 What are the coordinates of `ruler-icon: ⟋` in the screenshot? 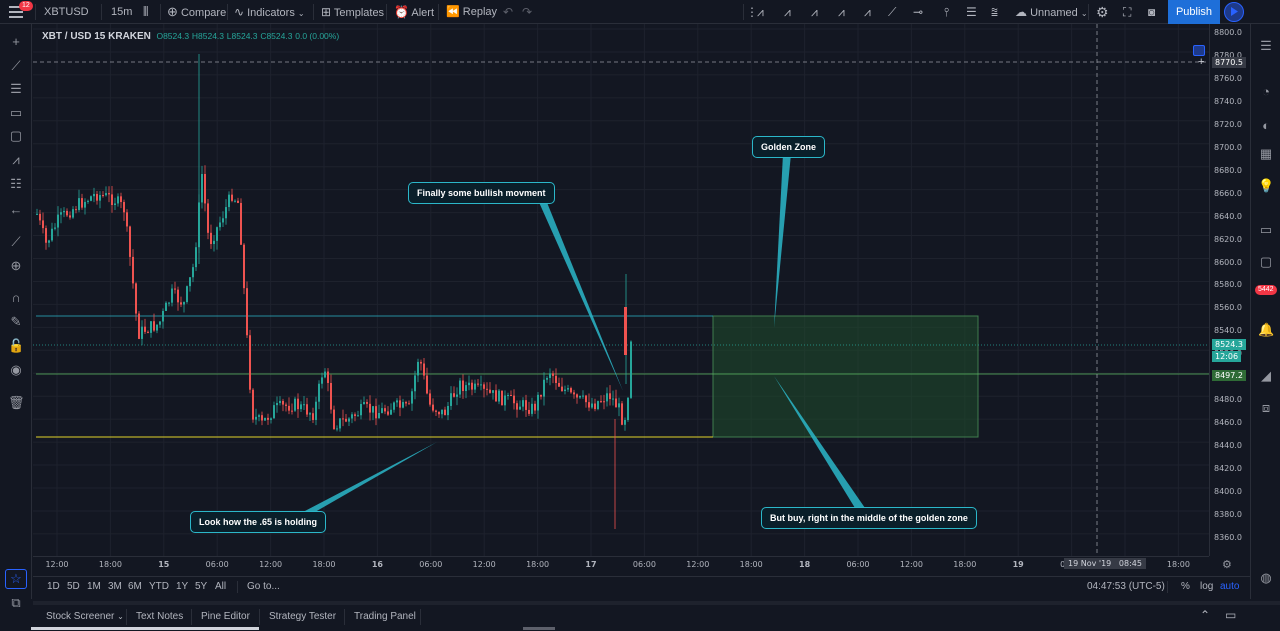 It's located at (16, 241).